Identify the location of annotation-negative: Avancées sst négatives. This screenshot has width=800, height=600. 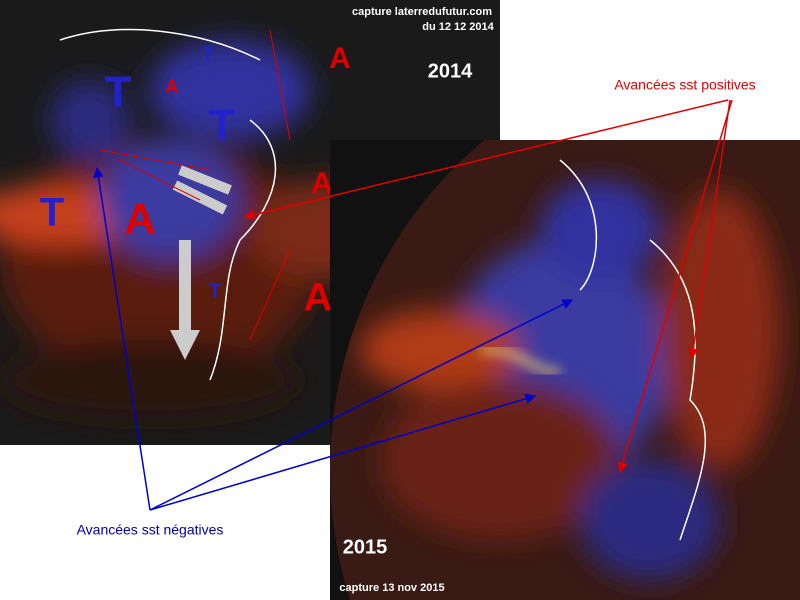
(150, 530).